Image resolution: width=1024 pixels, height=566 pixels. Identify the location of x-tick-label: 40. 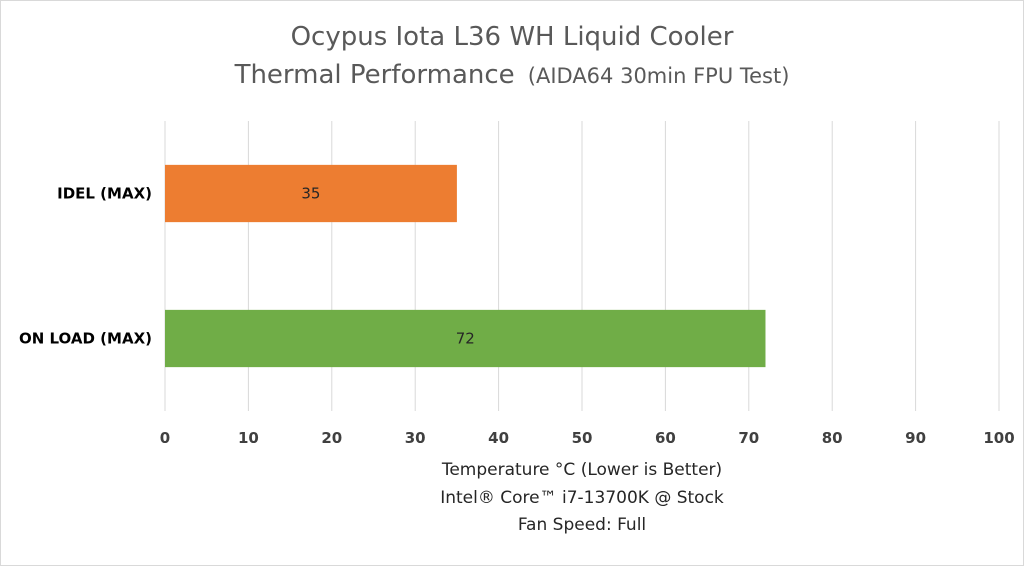
(498, 438).